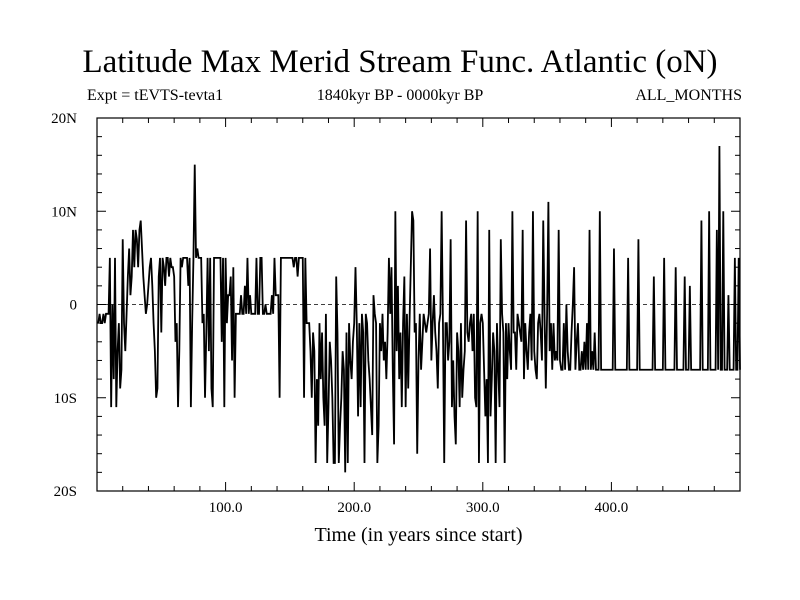 The width and height of the screenshot is (800, 600). What do you see at coordinates (354, 508) in the screenshot?
I see `x-tick-label: 200.0` at bounding box center [354, 508].